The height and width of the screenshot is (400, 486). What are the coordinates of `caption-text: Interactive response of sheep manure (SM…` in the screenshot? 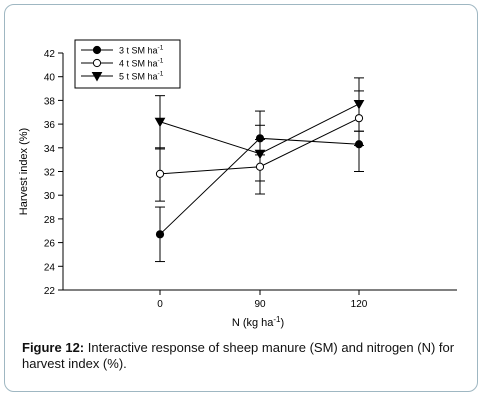 It's located at (238, 355).